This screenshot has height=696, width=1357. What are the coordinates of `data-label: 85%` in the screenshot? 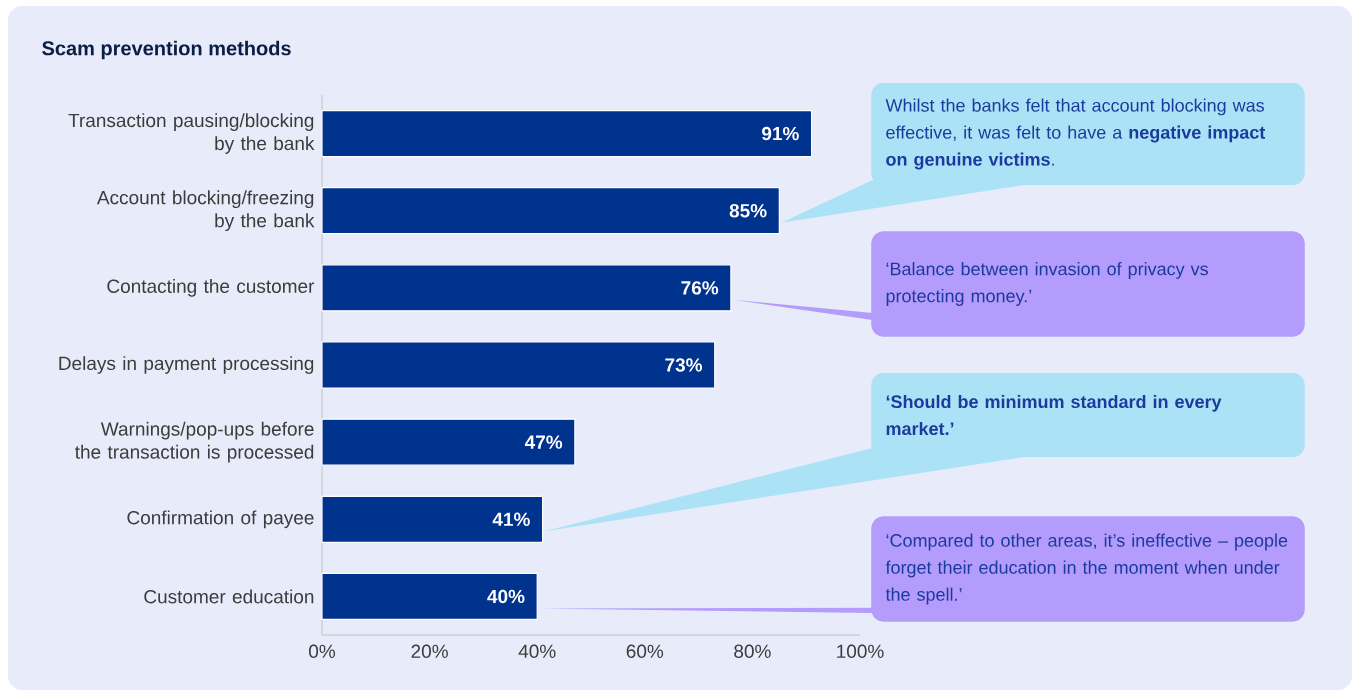 It's located at (748, 210).